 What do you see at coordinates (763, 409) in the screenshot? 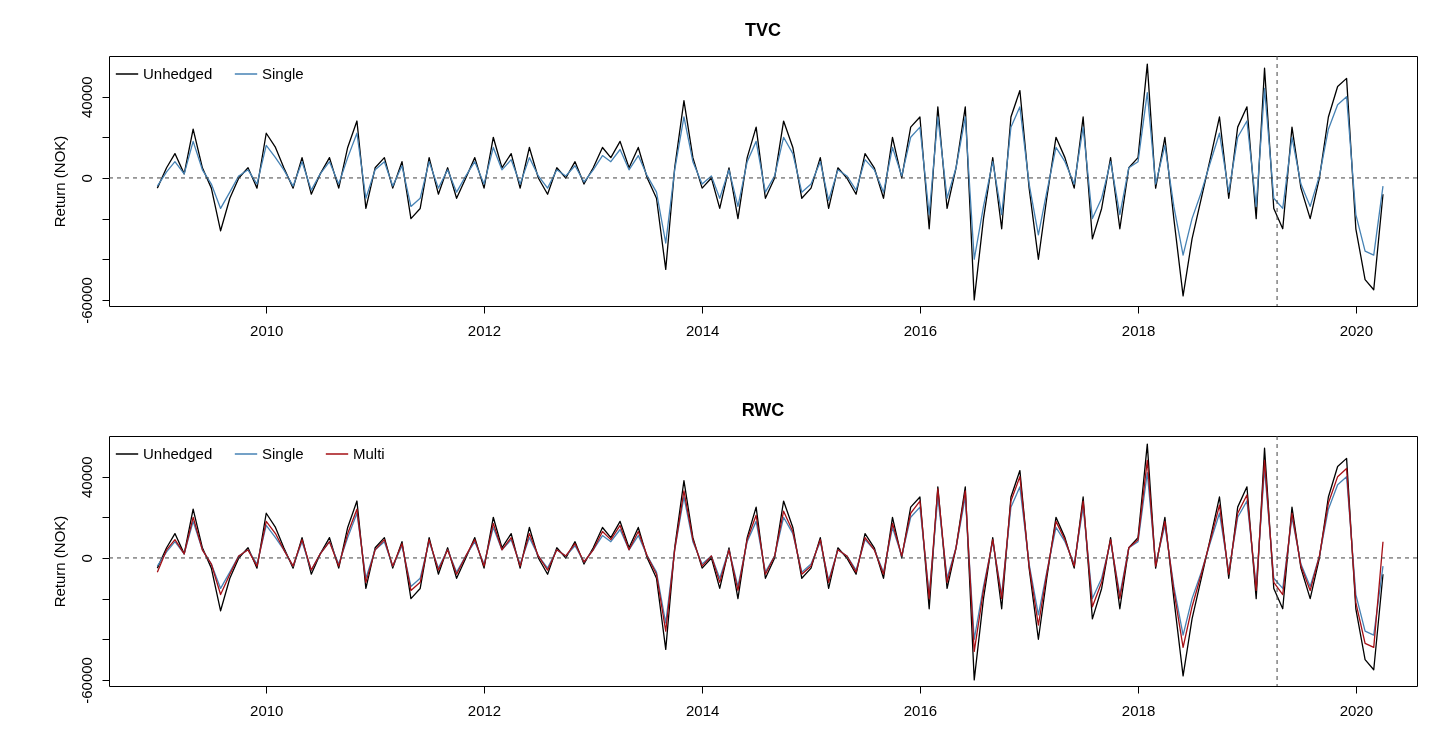
I see `chart-title: RWC` at bounding box center [763, 409].